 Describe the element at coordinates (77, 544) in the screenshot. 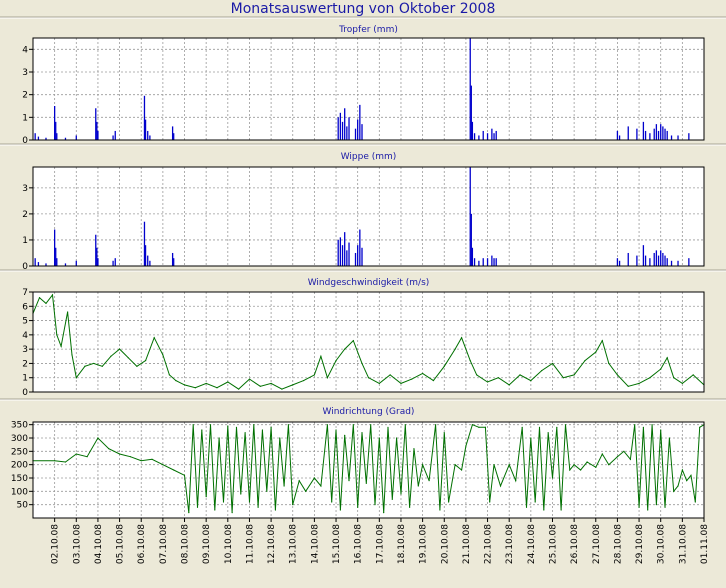

I see `x-tick-label: 03.10.08` at that location.